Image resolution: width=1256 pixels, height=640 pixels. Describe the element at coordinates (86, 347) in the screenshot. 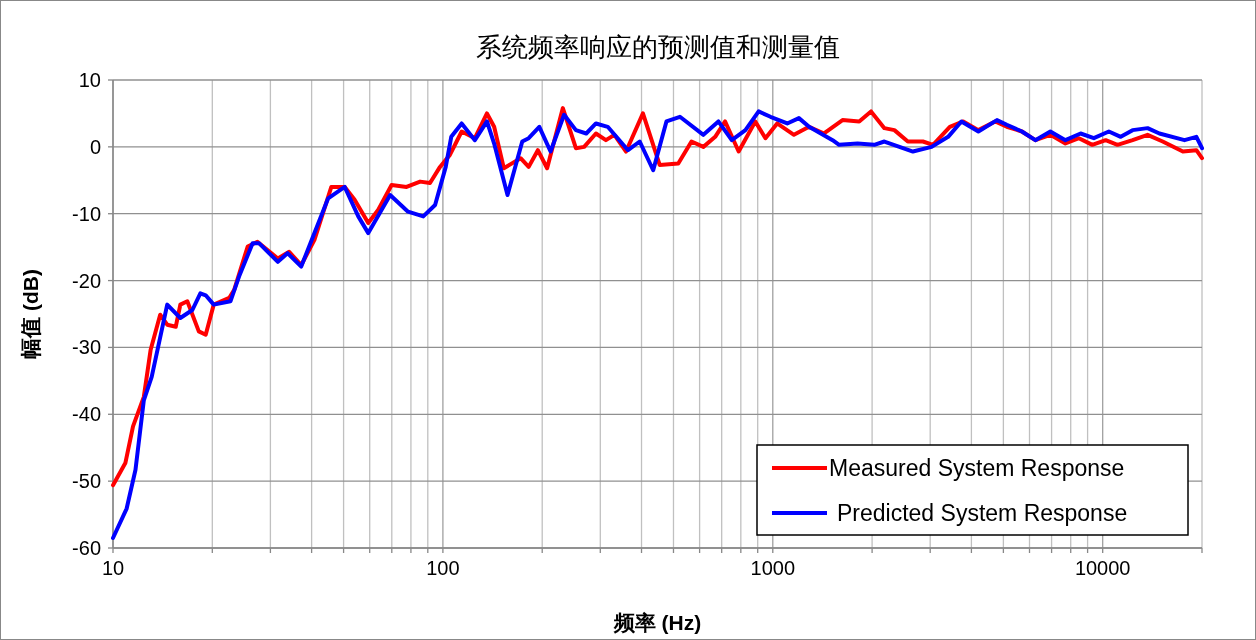

I see `y-tick-label: -30` at that location.